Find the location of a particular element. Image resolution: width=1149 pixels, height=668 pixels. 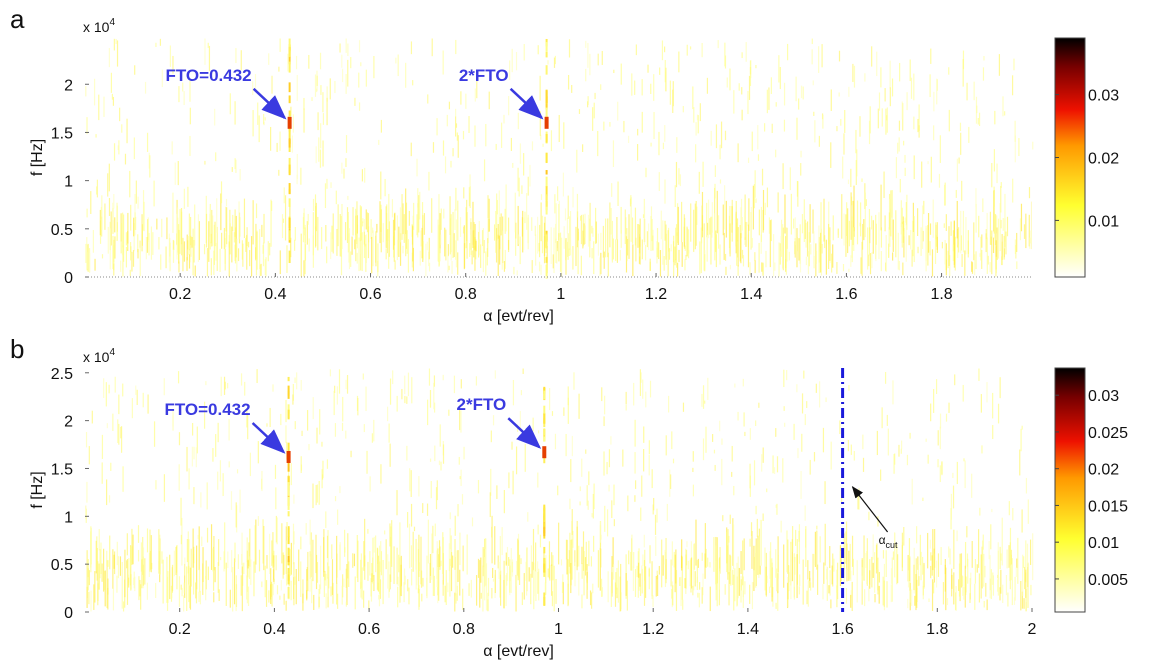

annotation-text: FTO=0.432 is located at coordinates (207, 409).